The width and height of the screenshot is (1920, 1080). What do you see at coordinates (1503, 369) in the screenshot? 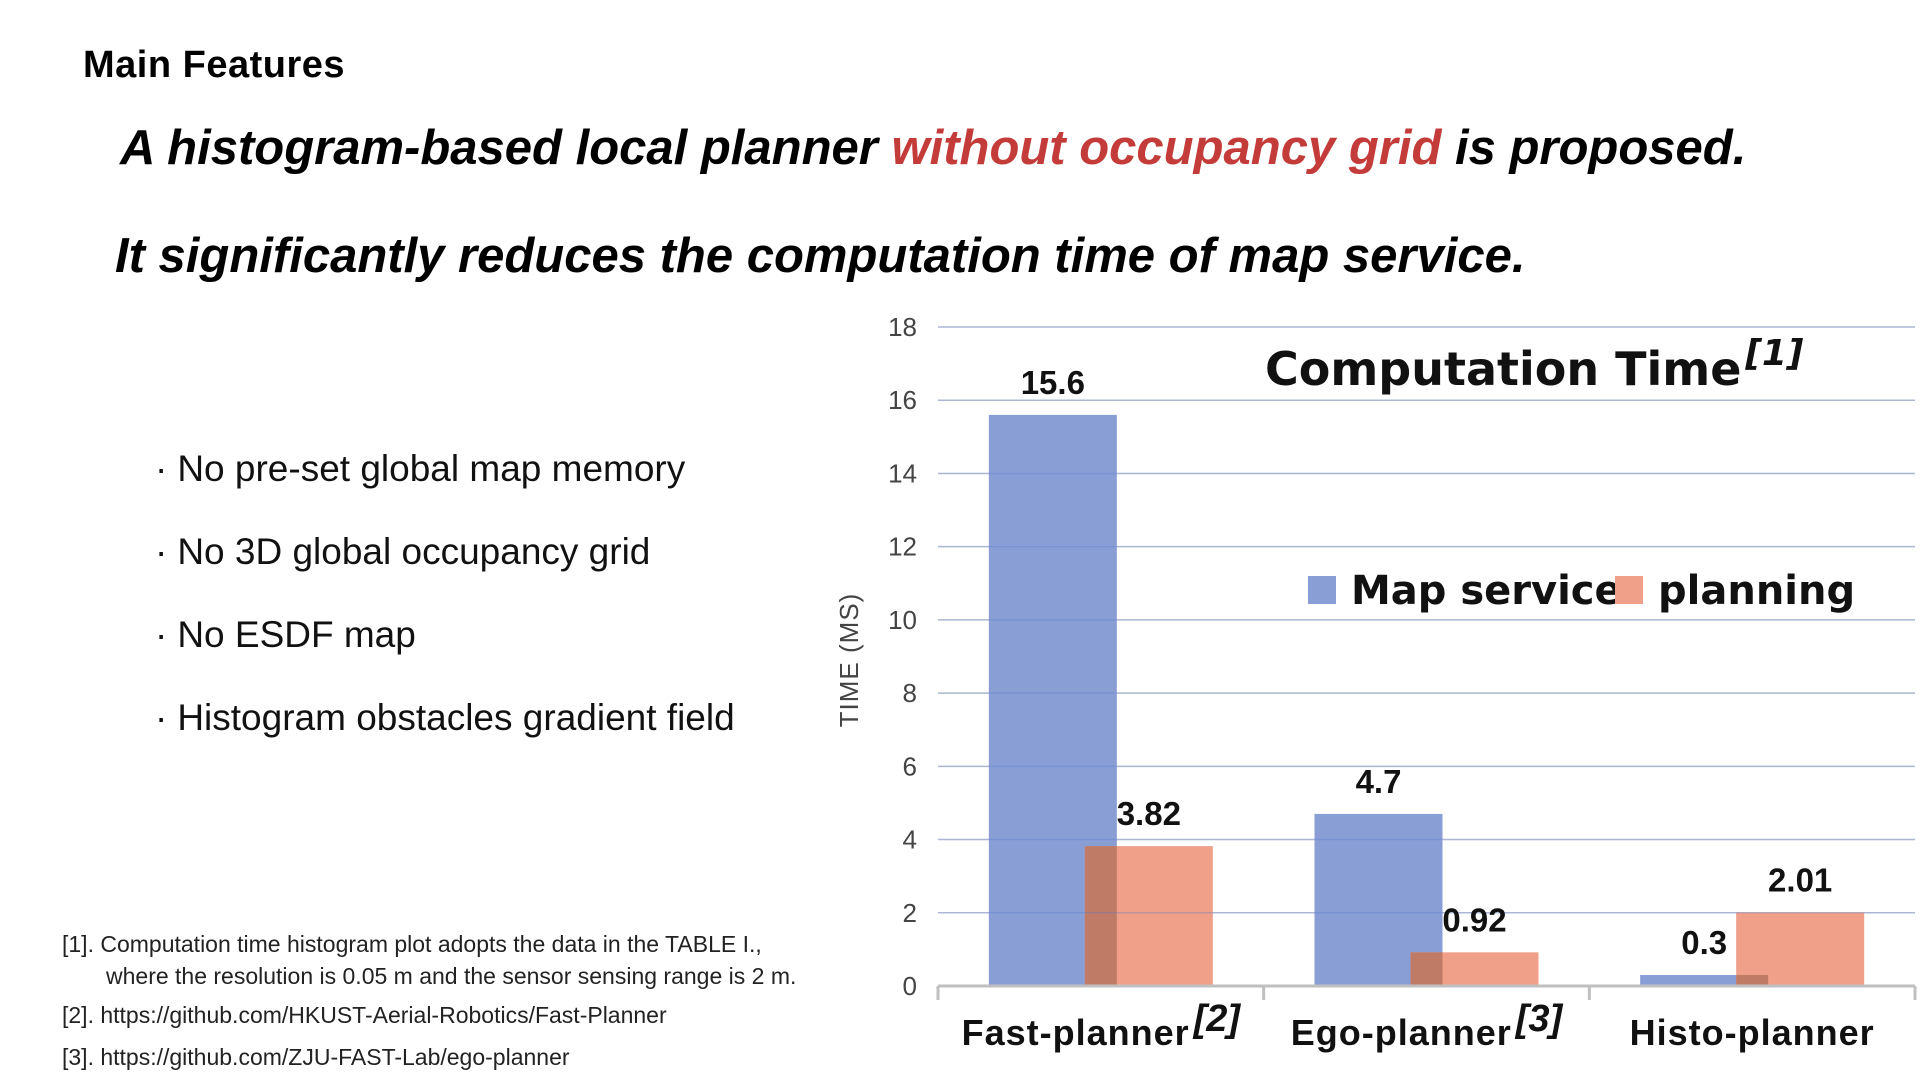
I see `chart-title-text: Computation Time` at bounding box center [1503, 369].